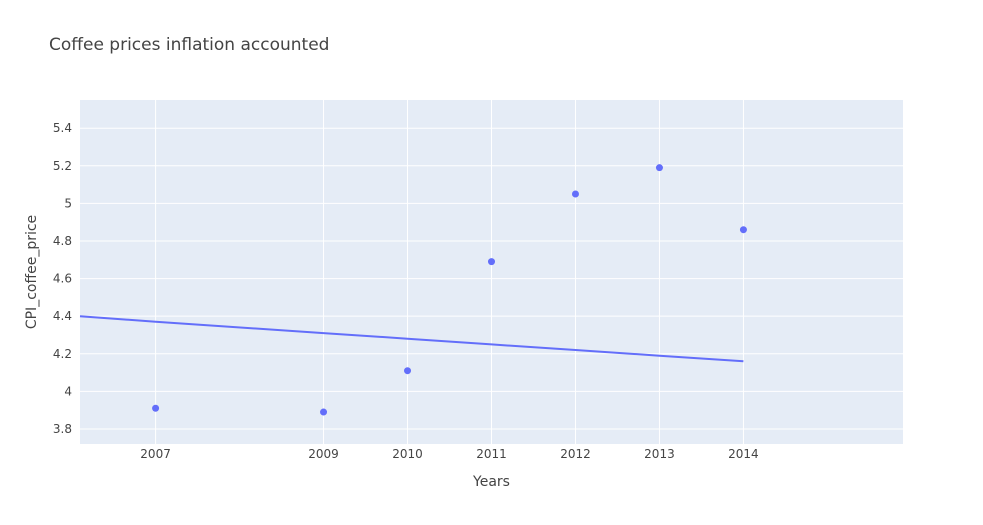 The width and height of the screenshot is (983, 525). I want to click on y-tick-label: 5.4, so click(62, 128).